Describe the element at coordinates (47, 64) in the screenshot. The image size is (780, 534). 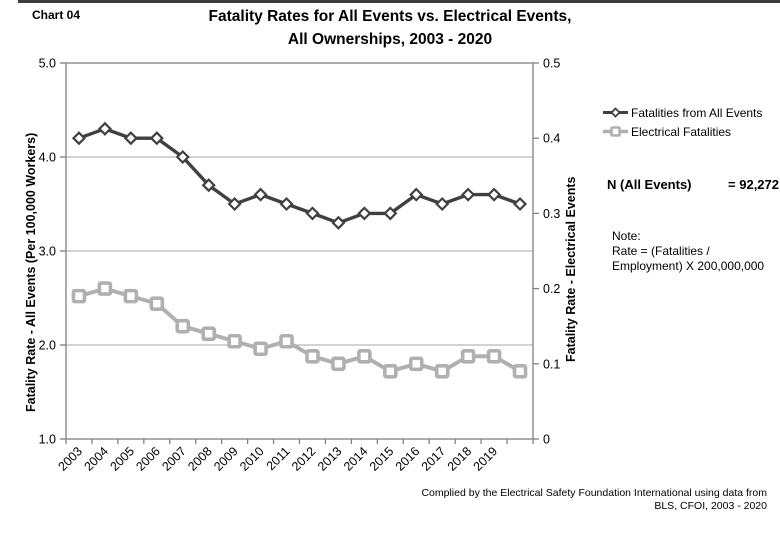
I see `left-axis-tick-label: 5.0` at that location.